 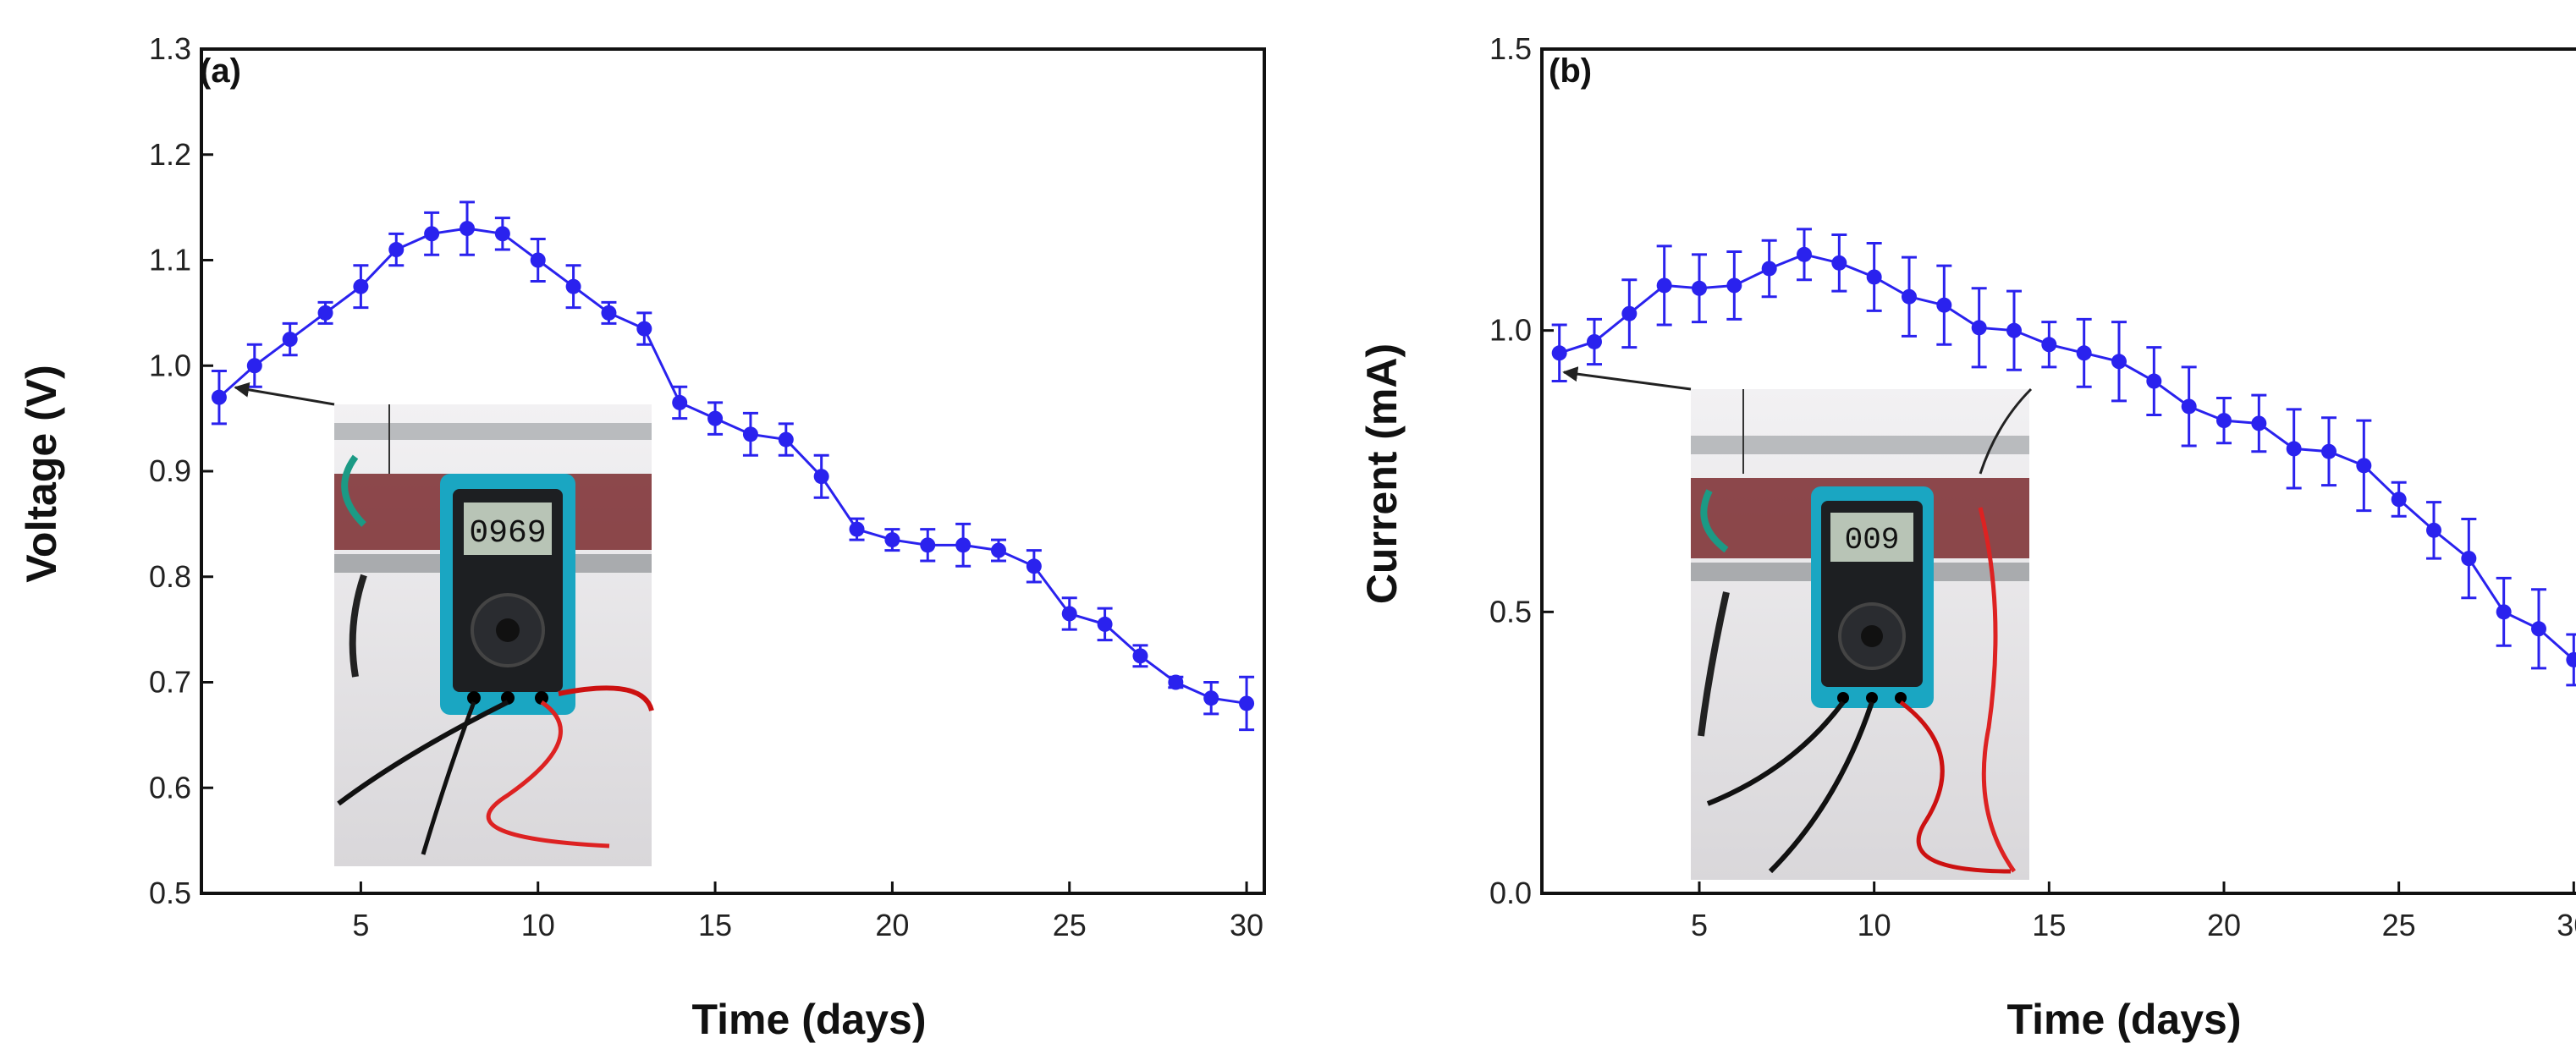 What do you see at coordinates (2049, 925) in the screenshot?
I see `current-x-tick-label: 15` at bounding box center [2049, 925].